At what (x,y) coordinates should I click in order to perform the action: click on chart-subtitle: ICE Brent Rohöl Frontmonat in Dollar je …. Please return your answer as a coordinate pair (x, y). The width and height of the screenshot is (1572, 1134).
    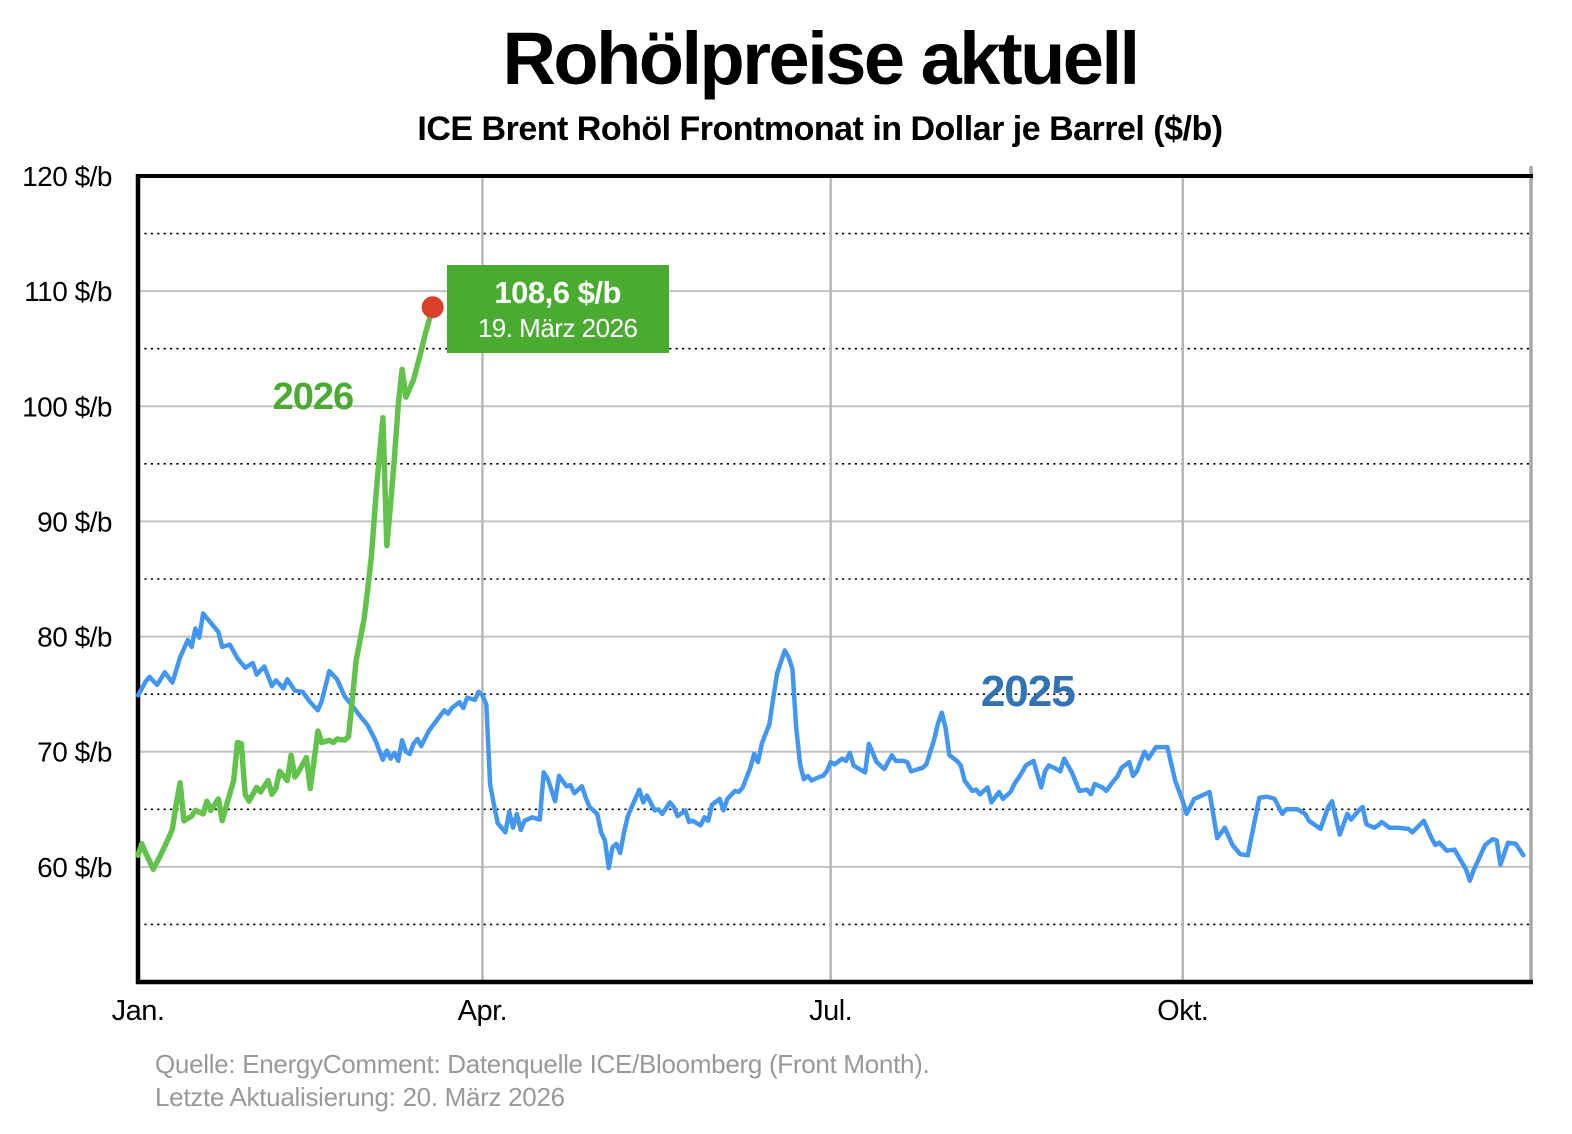
    Looking at the image, I should click on (820, 129).